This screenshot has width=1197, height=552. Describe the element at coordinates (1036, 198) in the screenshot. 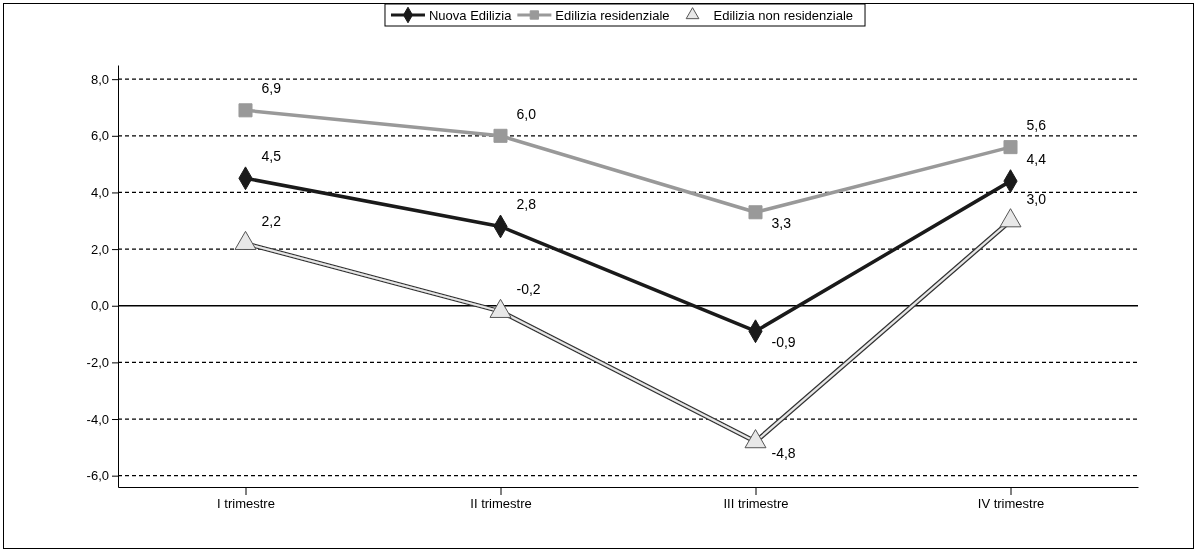

I see `data-label: 3,0` at that location.